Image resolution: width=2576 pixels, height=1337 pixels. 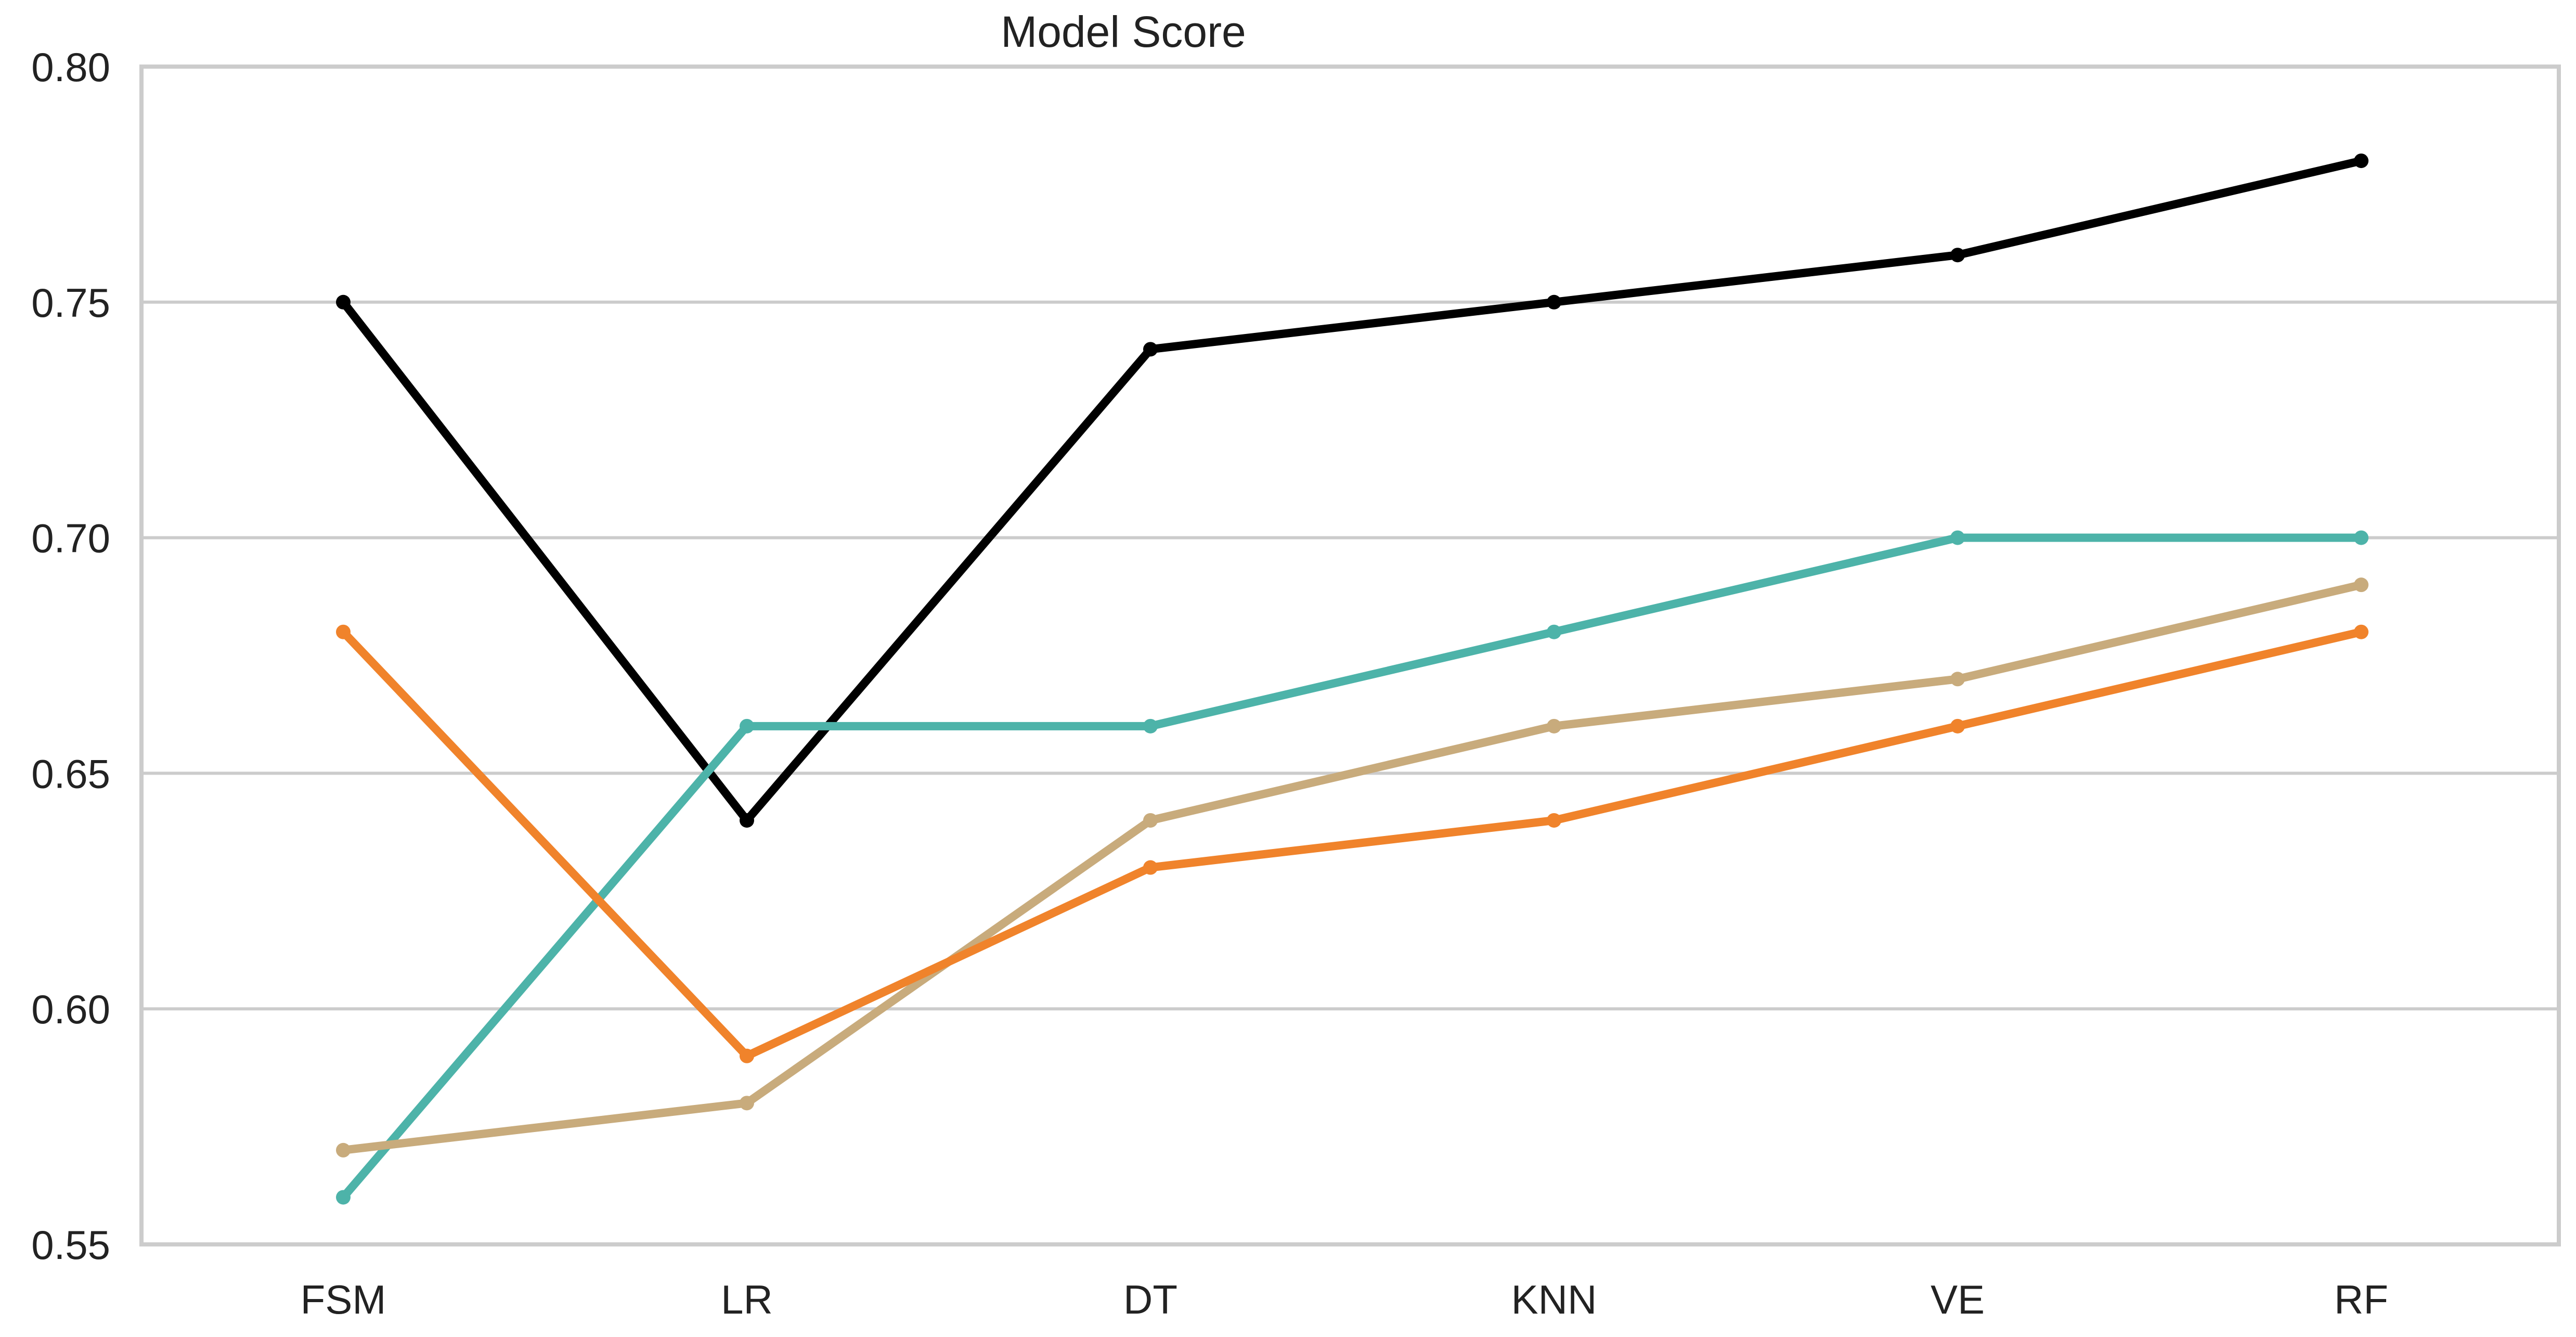 I want to click on x-tick-label: FSM, so click(x=343, y=1300).